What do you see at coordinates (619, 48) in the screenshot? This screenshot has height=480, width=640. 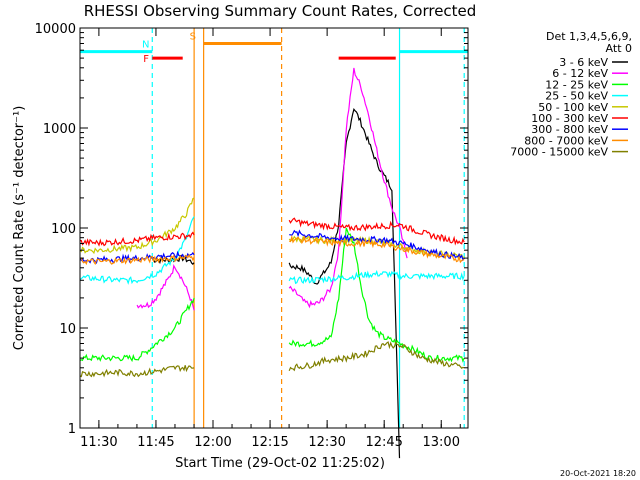 I see `legend-header: Att 0` at bounding box center [619, 48].